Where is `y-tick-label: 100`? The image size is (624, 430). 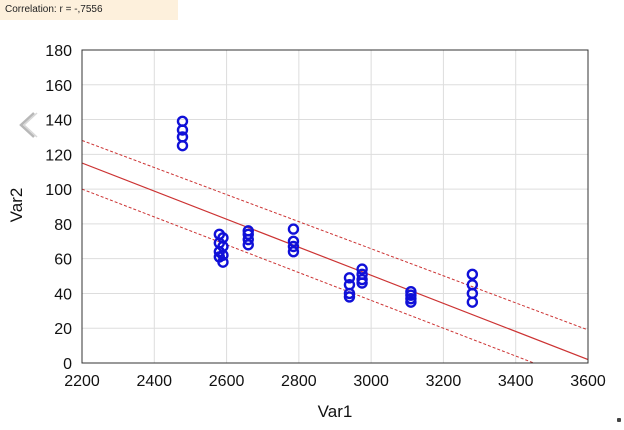
y-tick-label: 100 is located at coordinates (58, 190).